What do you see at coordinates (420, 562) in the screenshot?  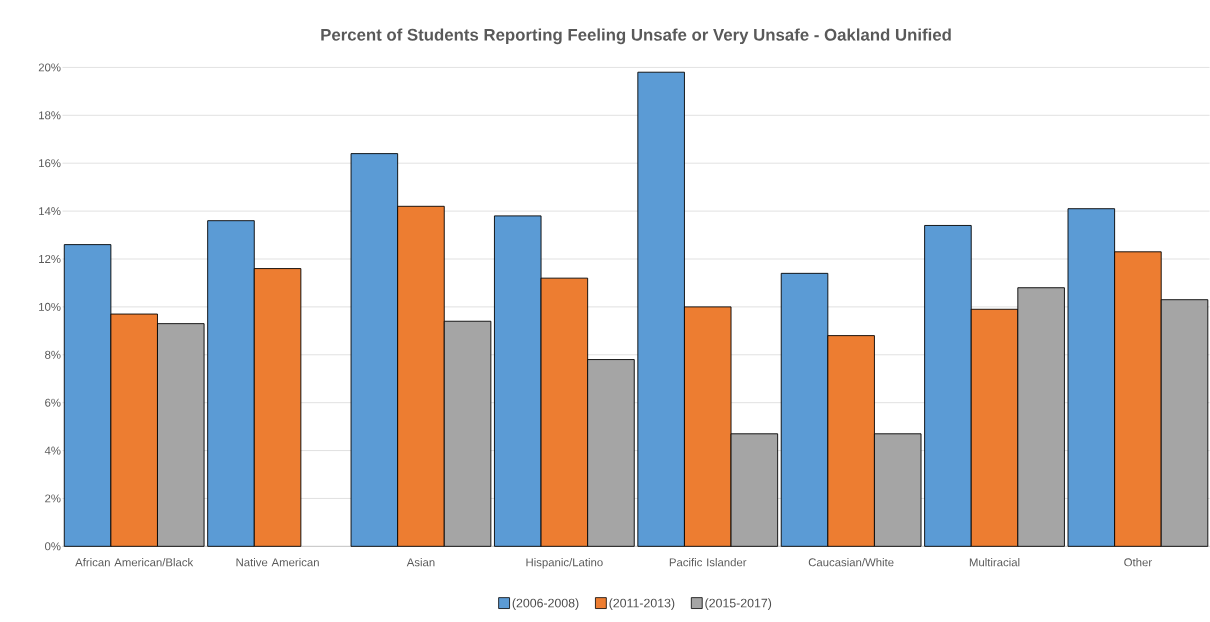 I see `x-tick-label: Asian` at bounding box center [420, 562].